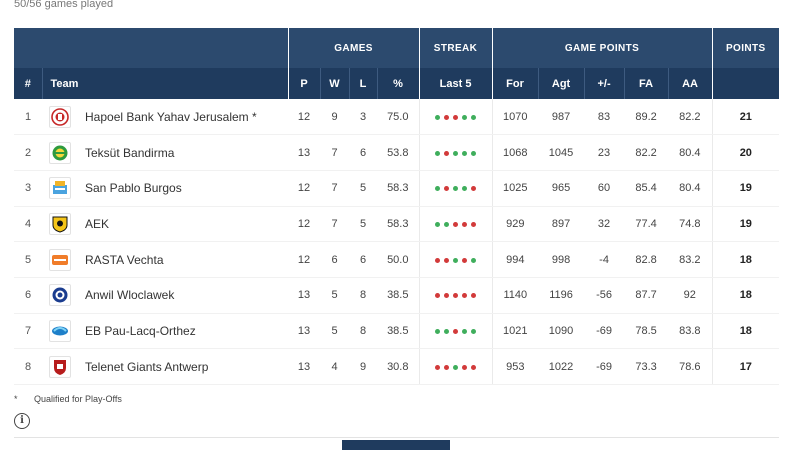 This screenshot has width=790, height=450. I want to click on table-row: 4 AEK 12 7 5 58.3 929 897 32 77.4 74.8 19, so click(397, 224).